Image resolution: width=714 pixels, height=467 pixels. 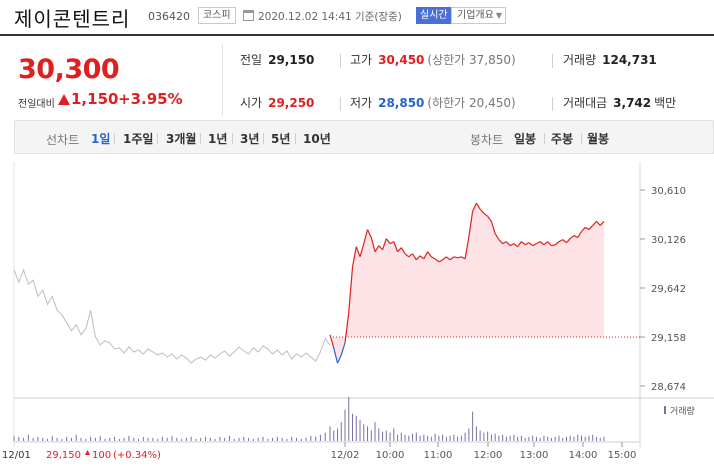 I want to click on low-value: 28,850, so click(x=401, y=103).